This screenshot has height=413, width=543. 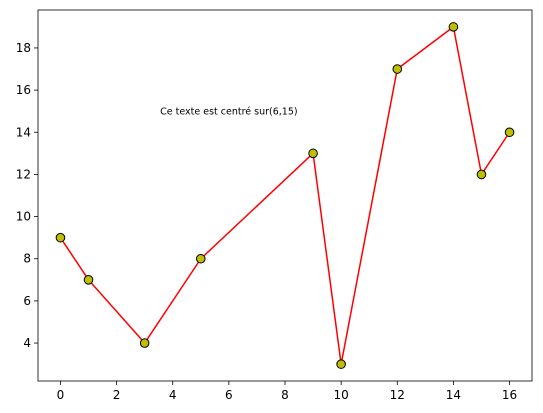 I want to click on x-tick-label: 4, so click(x=173, y=395).